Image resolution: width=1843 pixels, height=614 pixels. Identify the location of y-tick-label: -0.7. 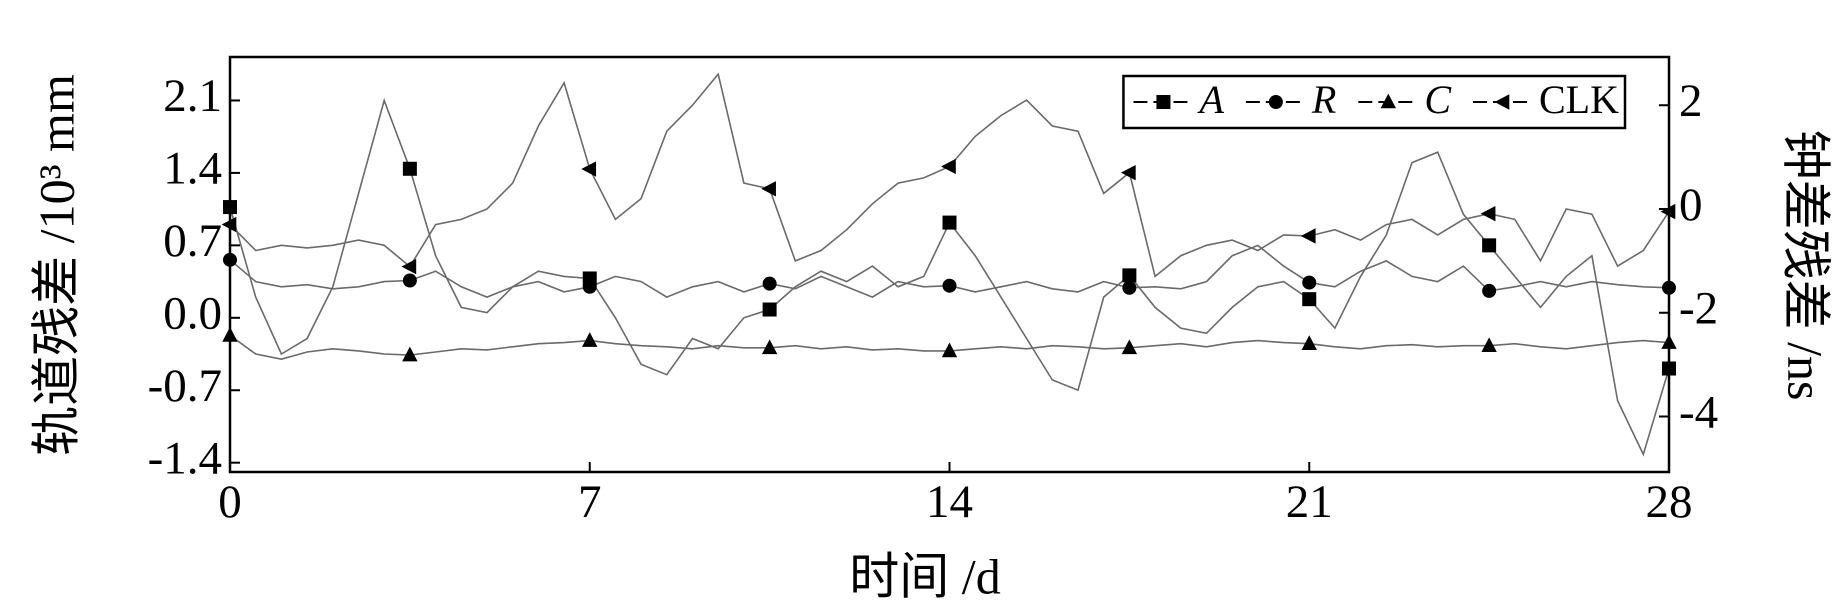
(185, 386).